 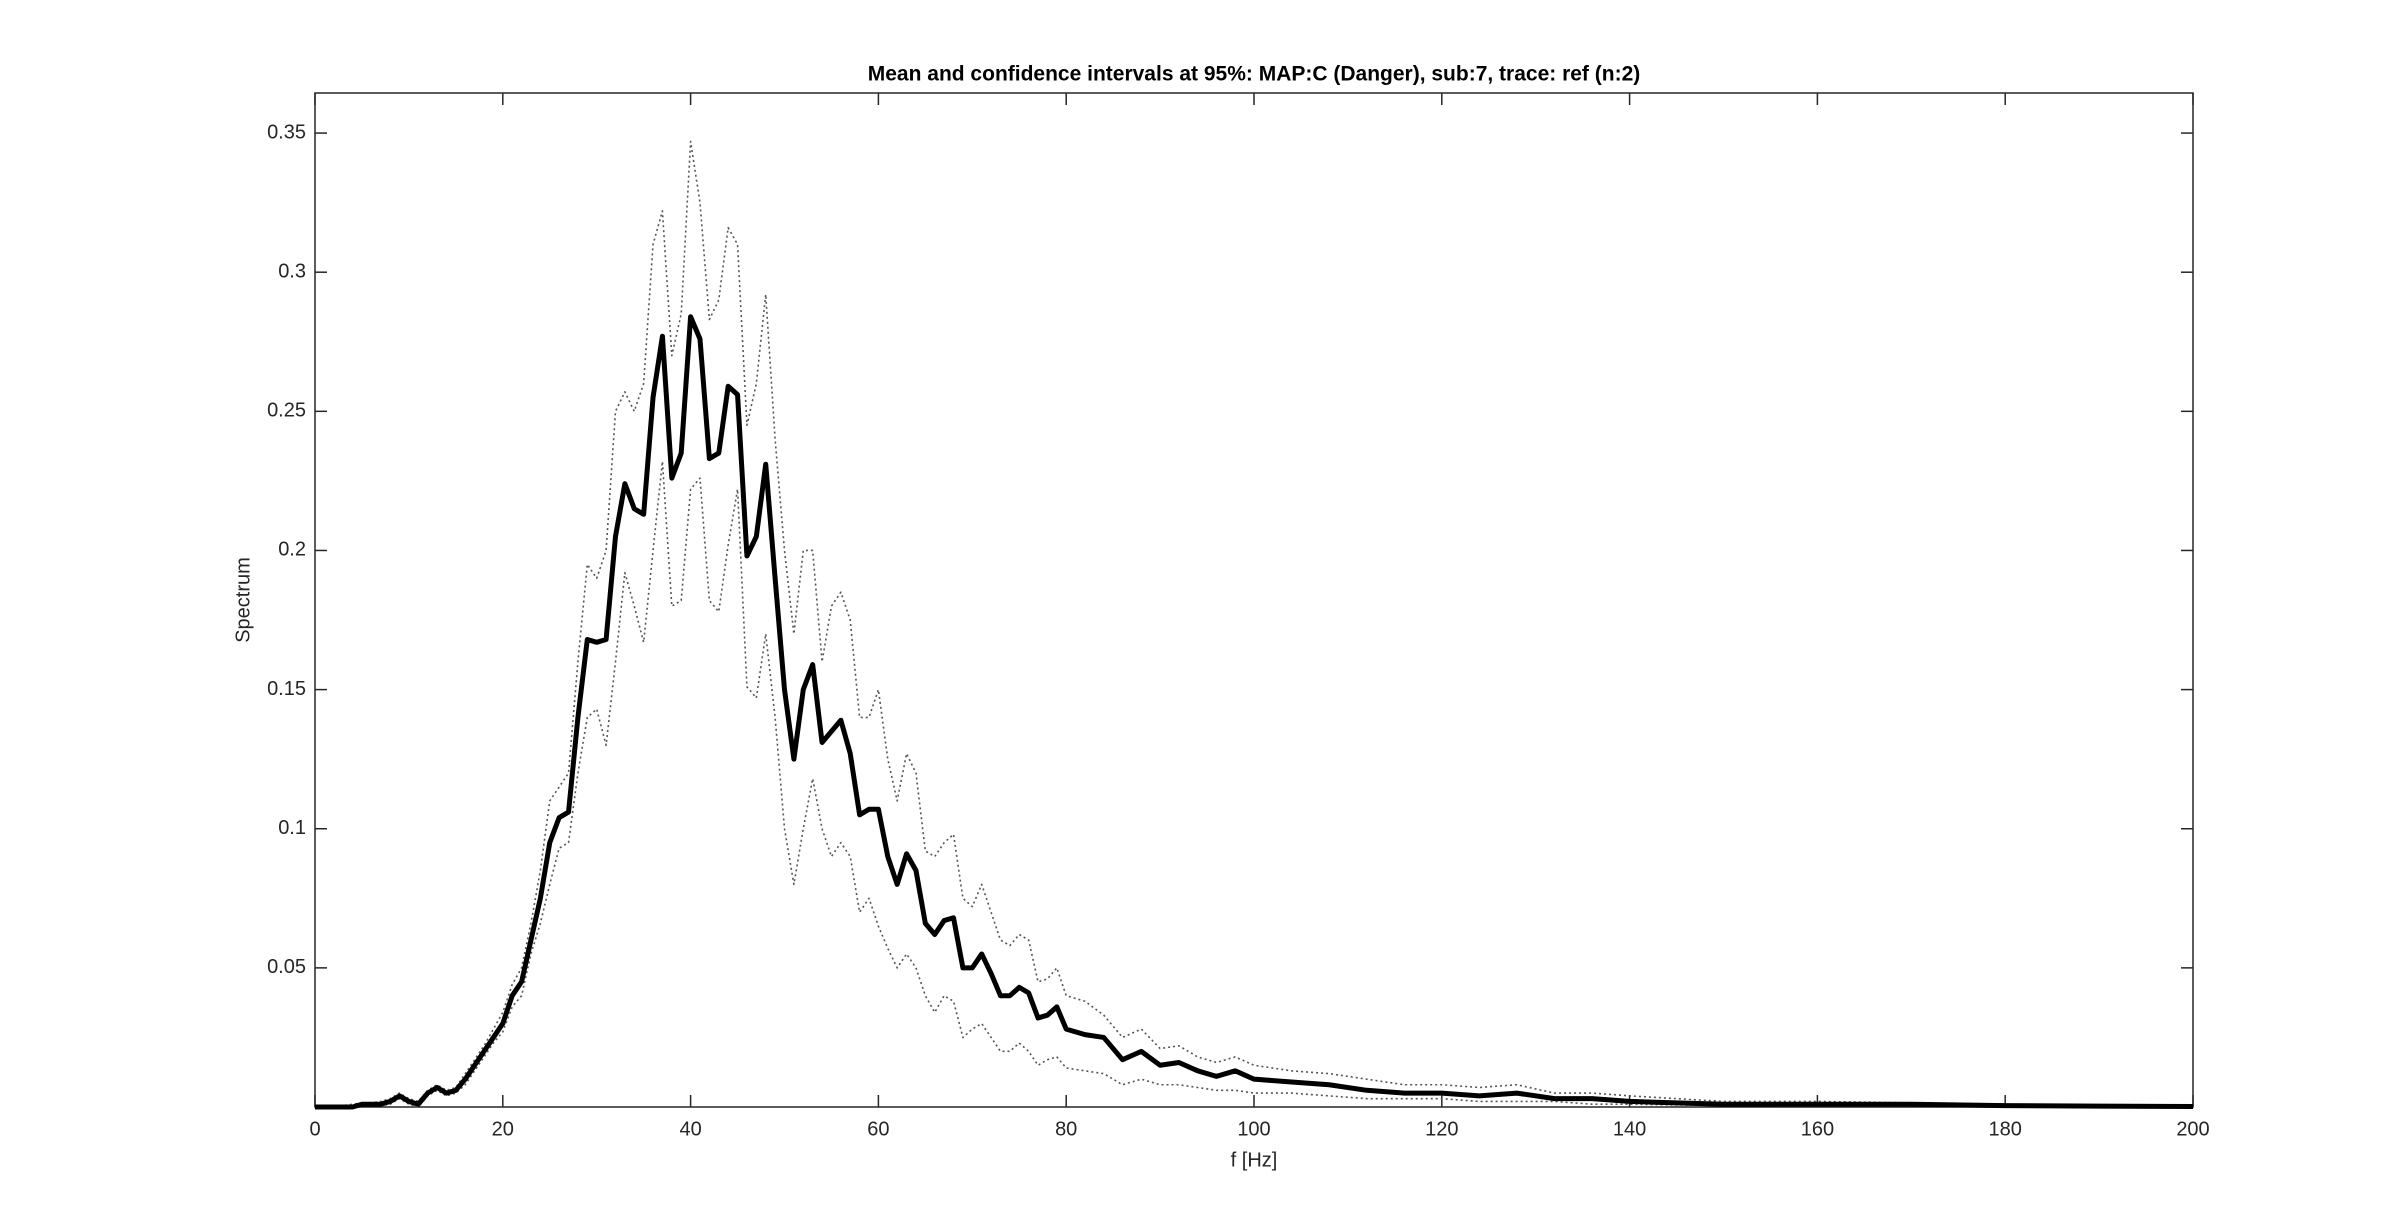 I want to click on x-tick-label: 100, so click(x=1253, y=1129).